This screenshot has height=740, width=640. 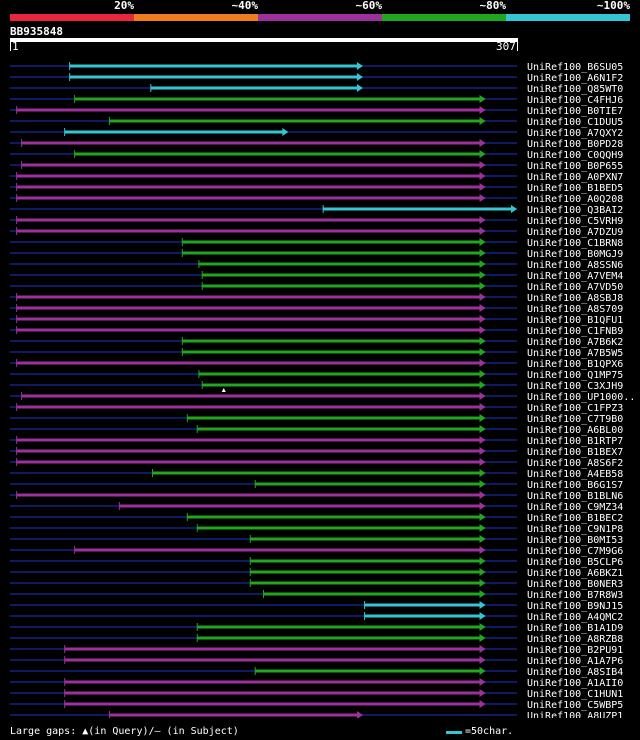 What do you see at coordinates (575, 144) in the screenshot?
I see `hit-label: UniRef100_B0PD28` at bounding box center [575, 144].